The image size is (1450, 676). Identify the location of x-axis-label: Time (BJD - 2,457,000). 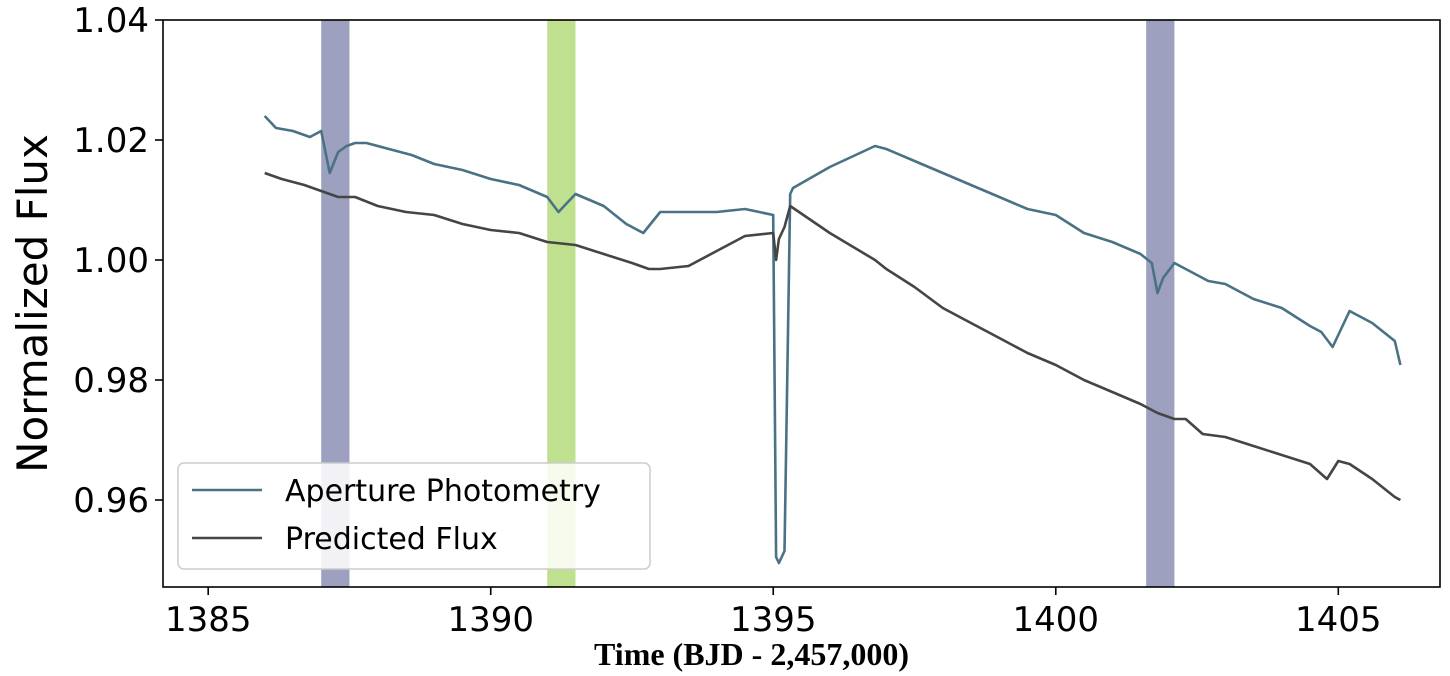
(751, 654).